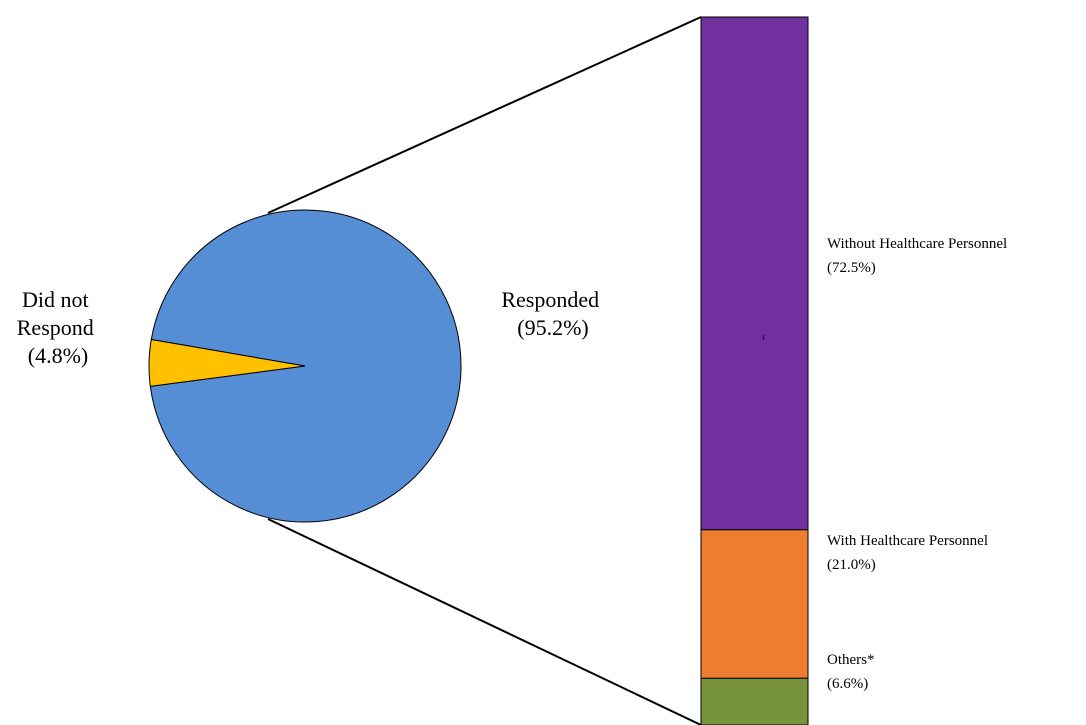  I want to click on bar-label-others-line-1: Others*, so click(851, 660).